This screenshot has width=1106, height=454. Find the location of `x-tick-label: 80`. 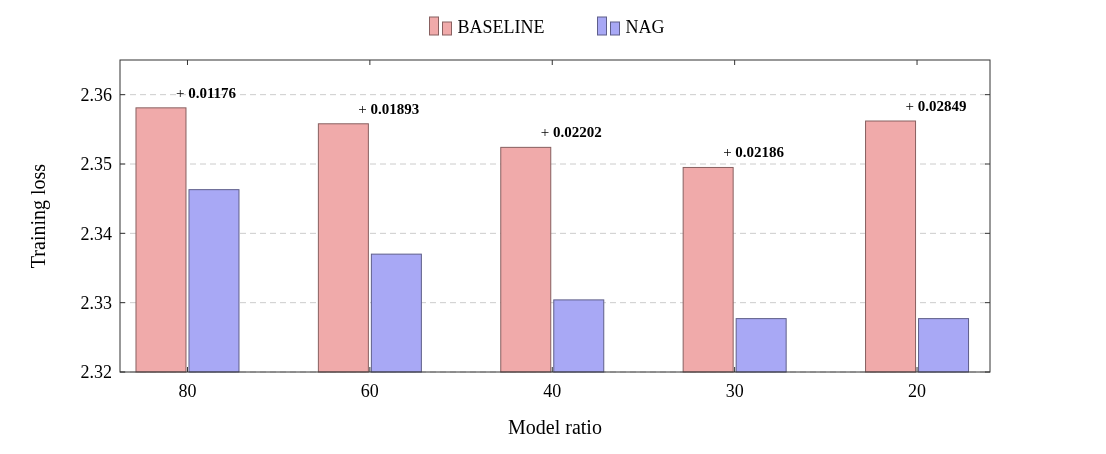

x-tick-label: 80 is located at coordinates (187, 391).